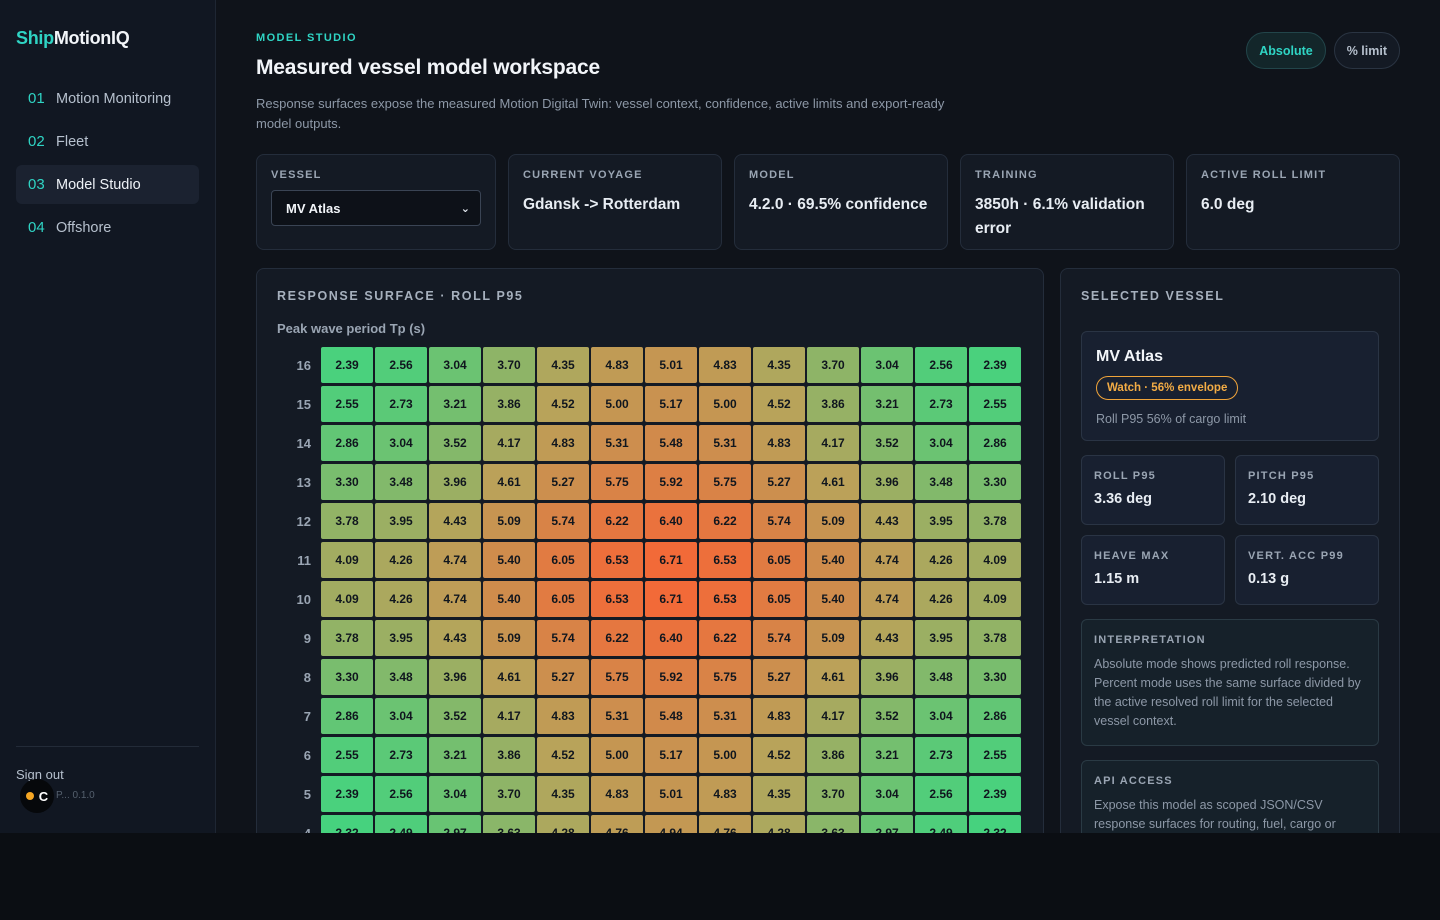 The height and width of the screenshot is (920, 1440). Describe the element at coordinates (671, 755) in the screenshot. I see `heatmap-cell: 5.17` at that location.